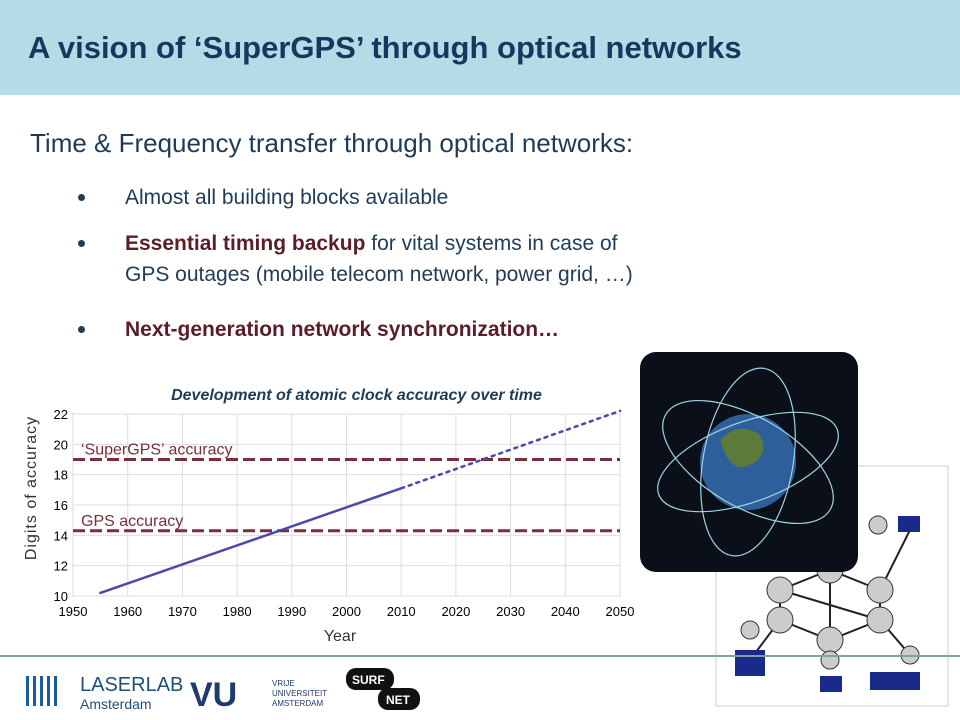 The image size is (960, 720). What do you see at coordinates (61, 596) in the screenshot?
I see `y-tick-label: 10` at bounding box center [61, 596].